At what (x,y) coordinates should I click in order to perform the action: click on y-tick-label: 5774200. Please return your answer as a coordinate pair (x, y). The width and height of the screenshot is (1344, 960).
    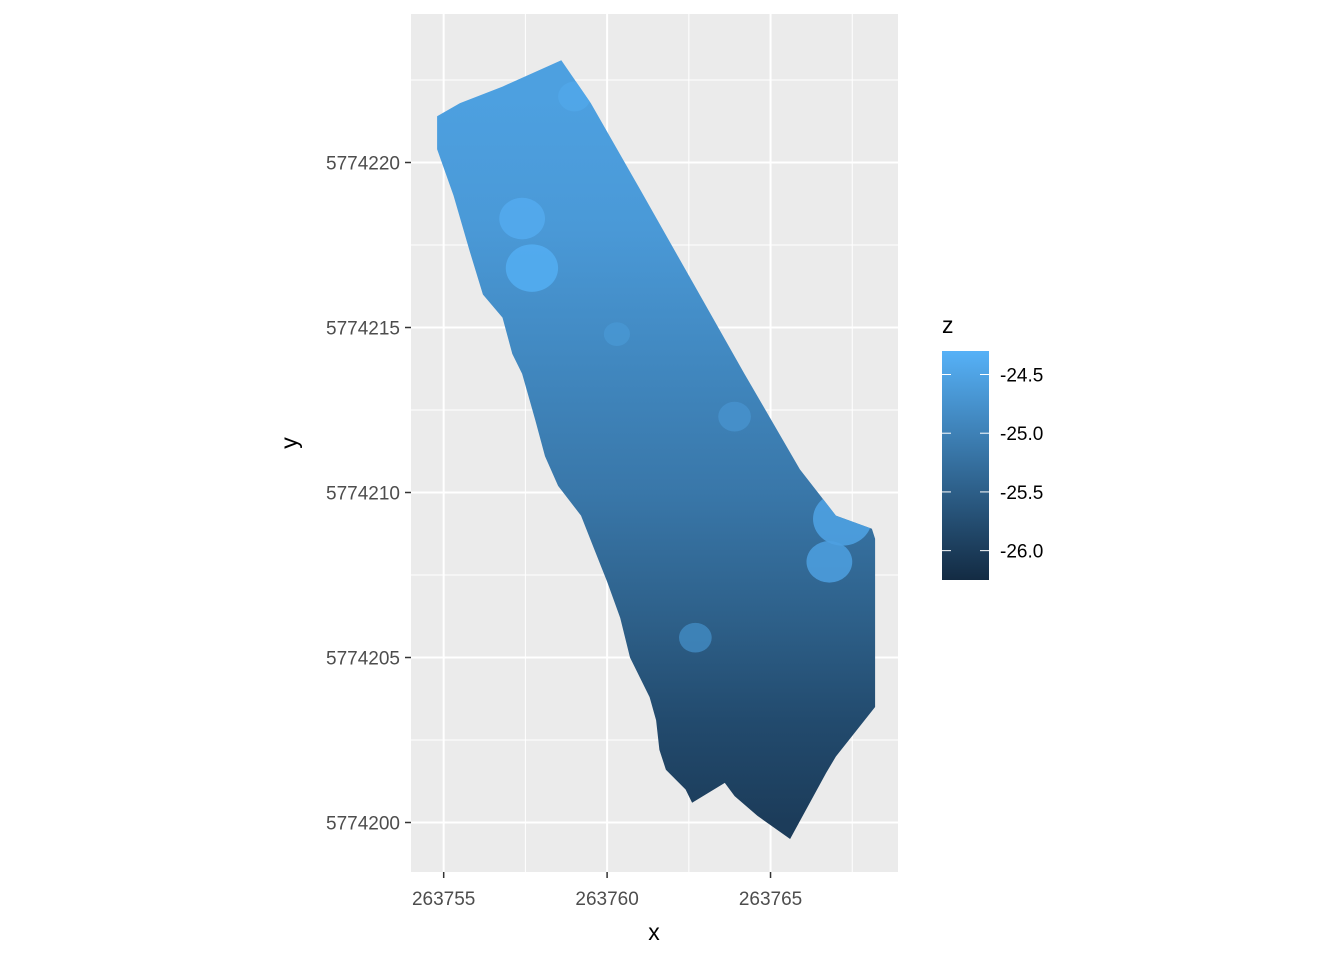
    Looking at the image, I should click on (363, 824).